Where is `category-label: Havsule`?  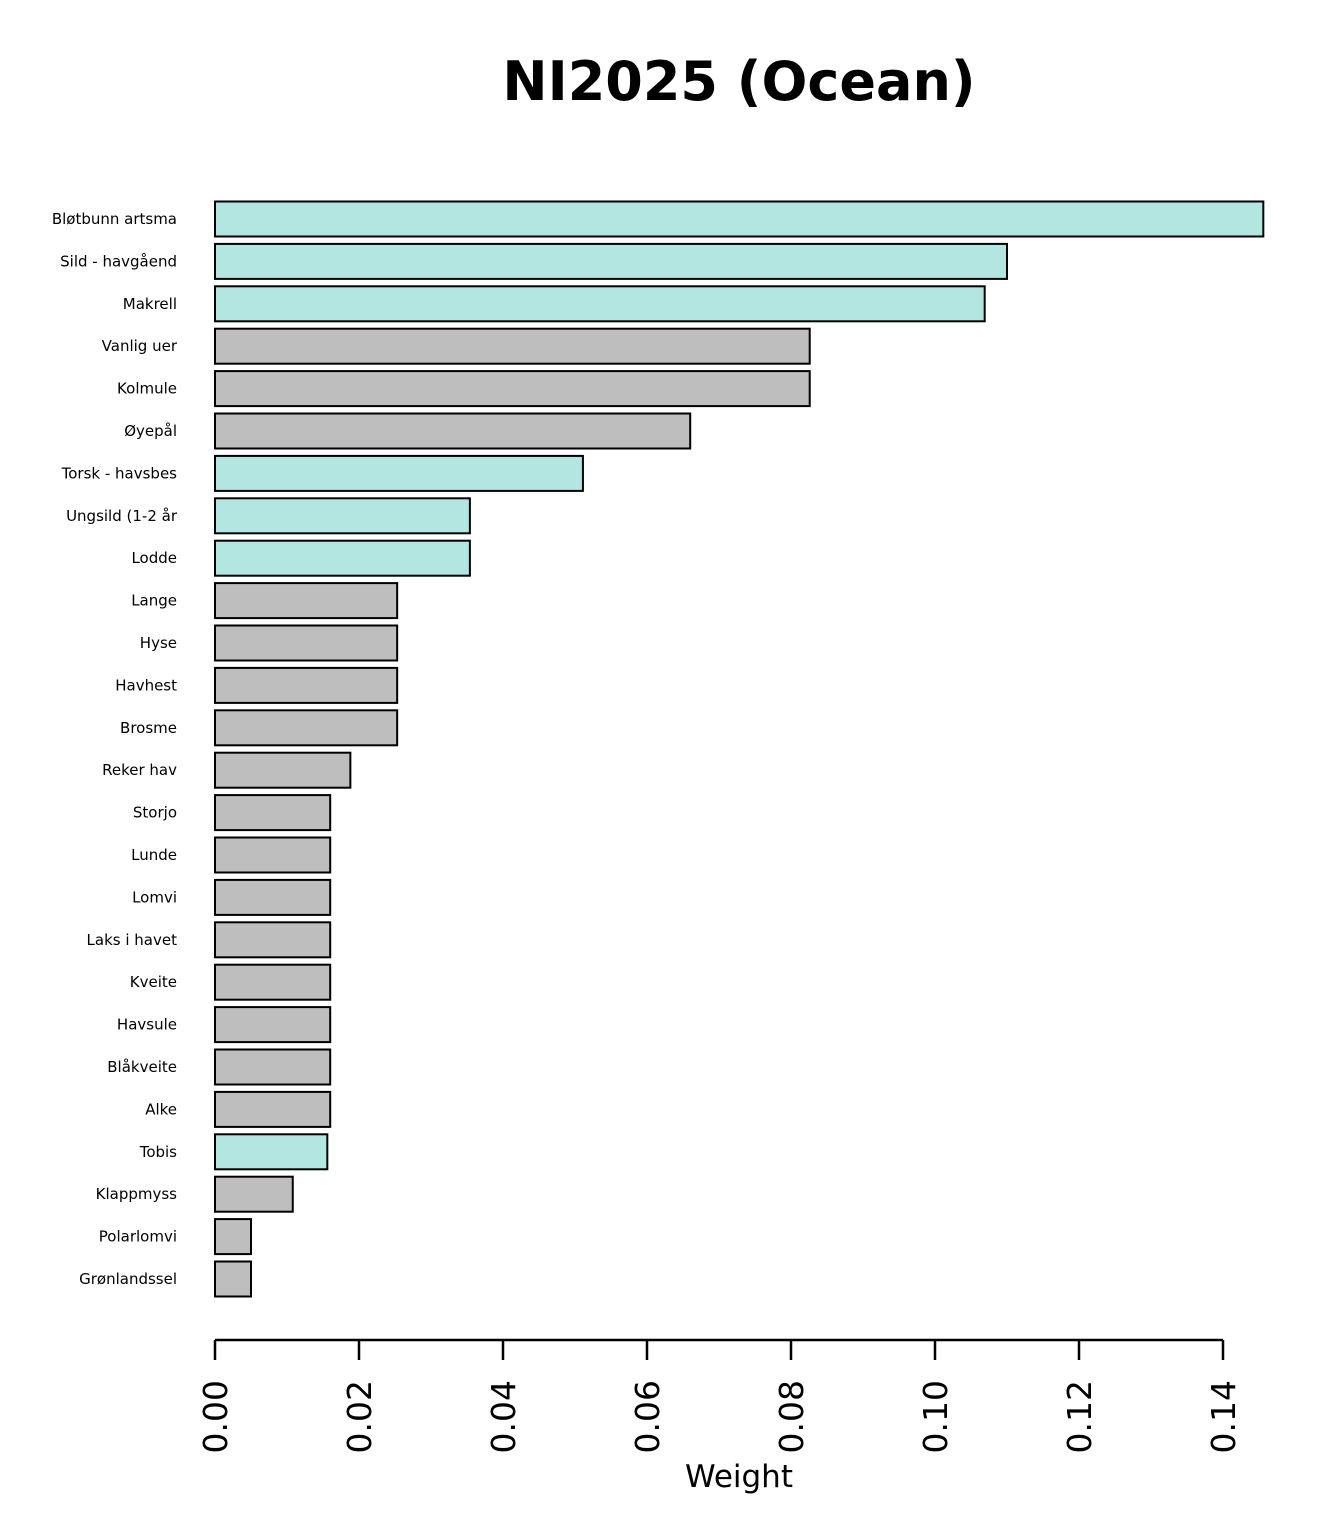 category-label: Havsule is located at coordinates (147, 1025).